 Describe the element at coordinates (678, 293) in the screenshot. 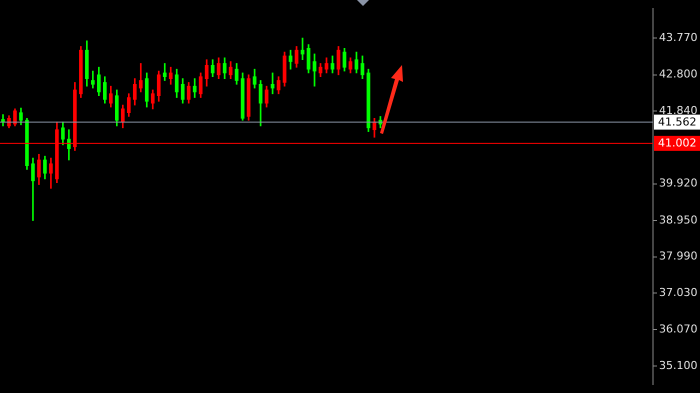

I see `y-tick-label: 37.030` at that location.